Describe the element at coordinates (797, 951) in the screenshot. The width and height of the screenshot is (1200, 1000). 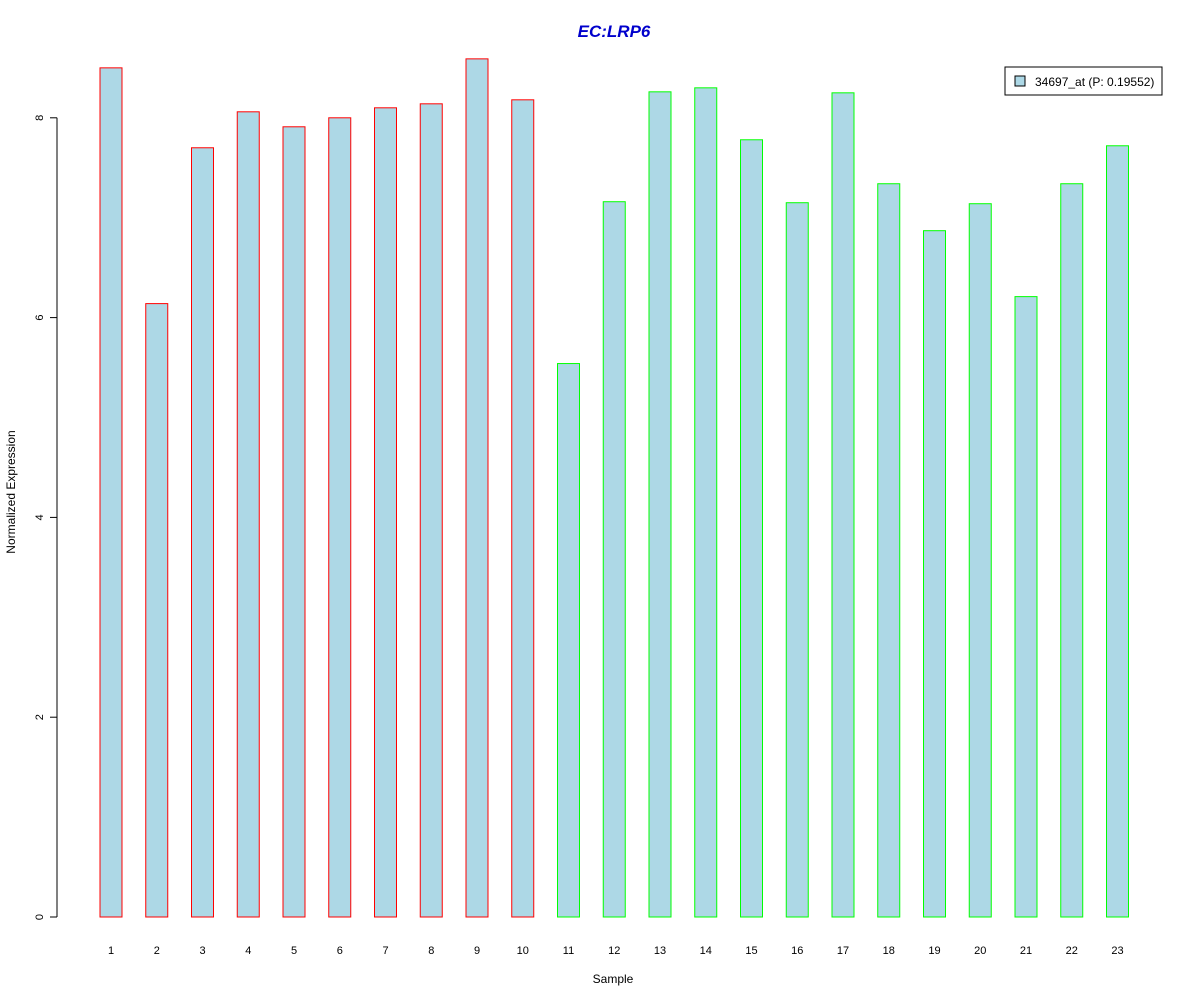
I see `x-tick-label: 16` at that location.